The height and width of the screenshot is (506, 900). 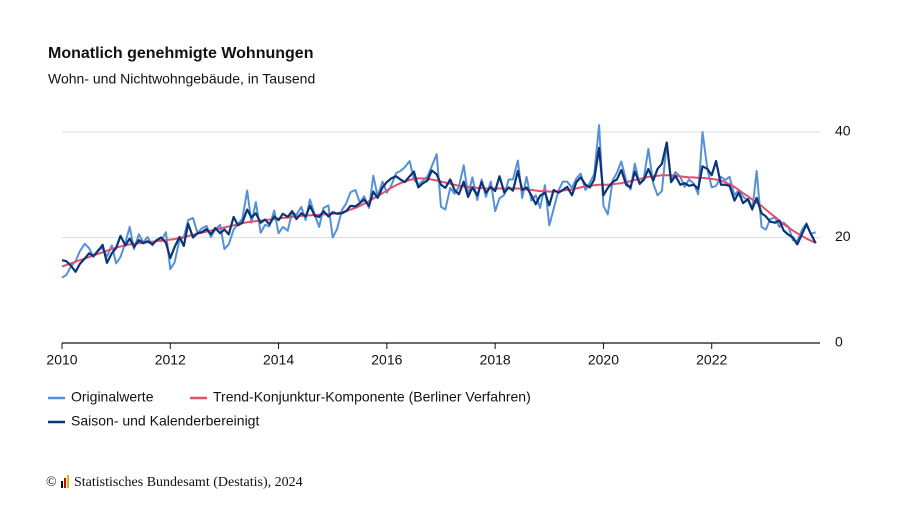 What do you see at coordinates (495, 360) in the screenshot?
I see `x-tick-label: 2018` at bounding box center [495, 360].